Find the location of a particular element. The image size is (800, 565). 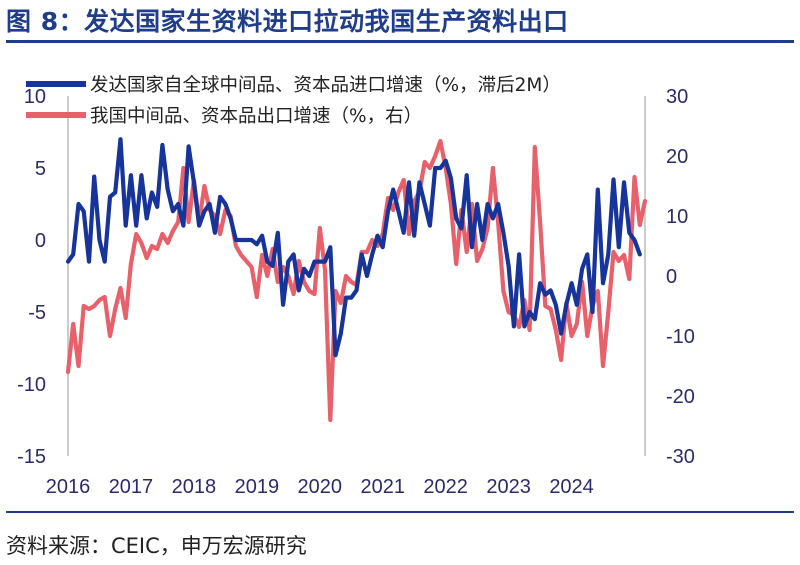

left-tick-label: 5 is located at coordinates (40, 169).